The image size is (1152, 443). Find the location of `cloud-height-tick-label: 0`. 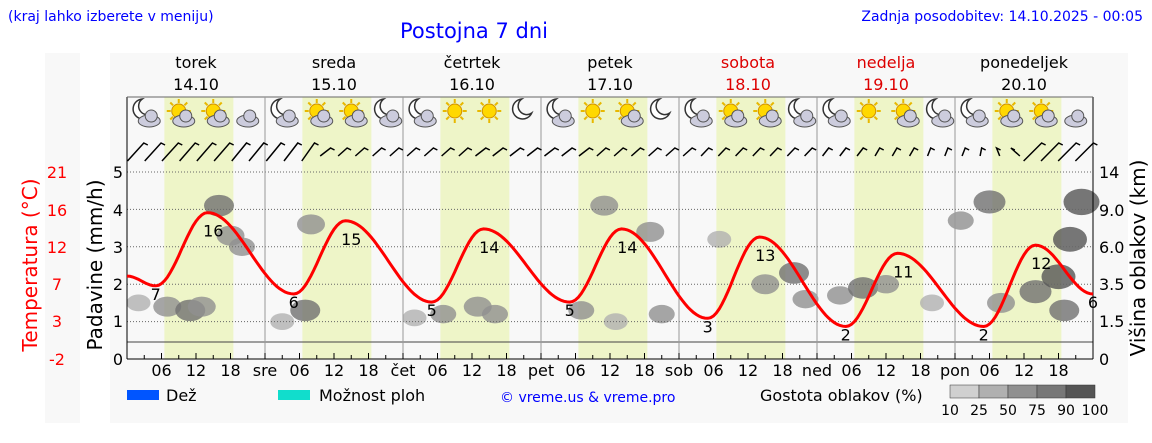

cloud-height-tick-label: 0 is located at coordinates (1104, 359).